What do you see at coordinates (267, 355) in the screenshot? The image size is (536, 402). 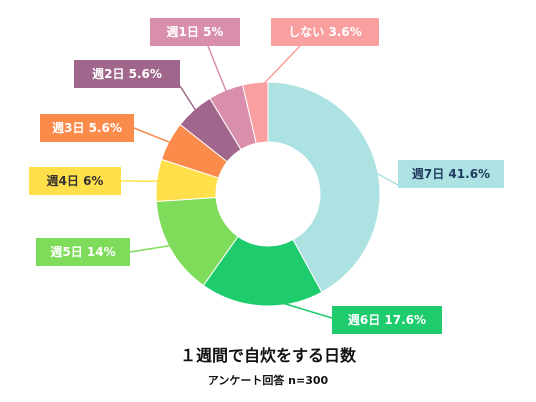 I see `chart-title: １週間で自炊をする日数` at bounding box center [267, 355].